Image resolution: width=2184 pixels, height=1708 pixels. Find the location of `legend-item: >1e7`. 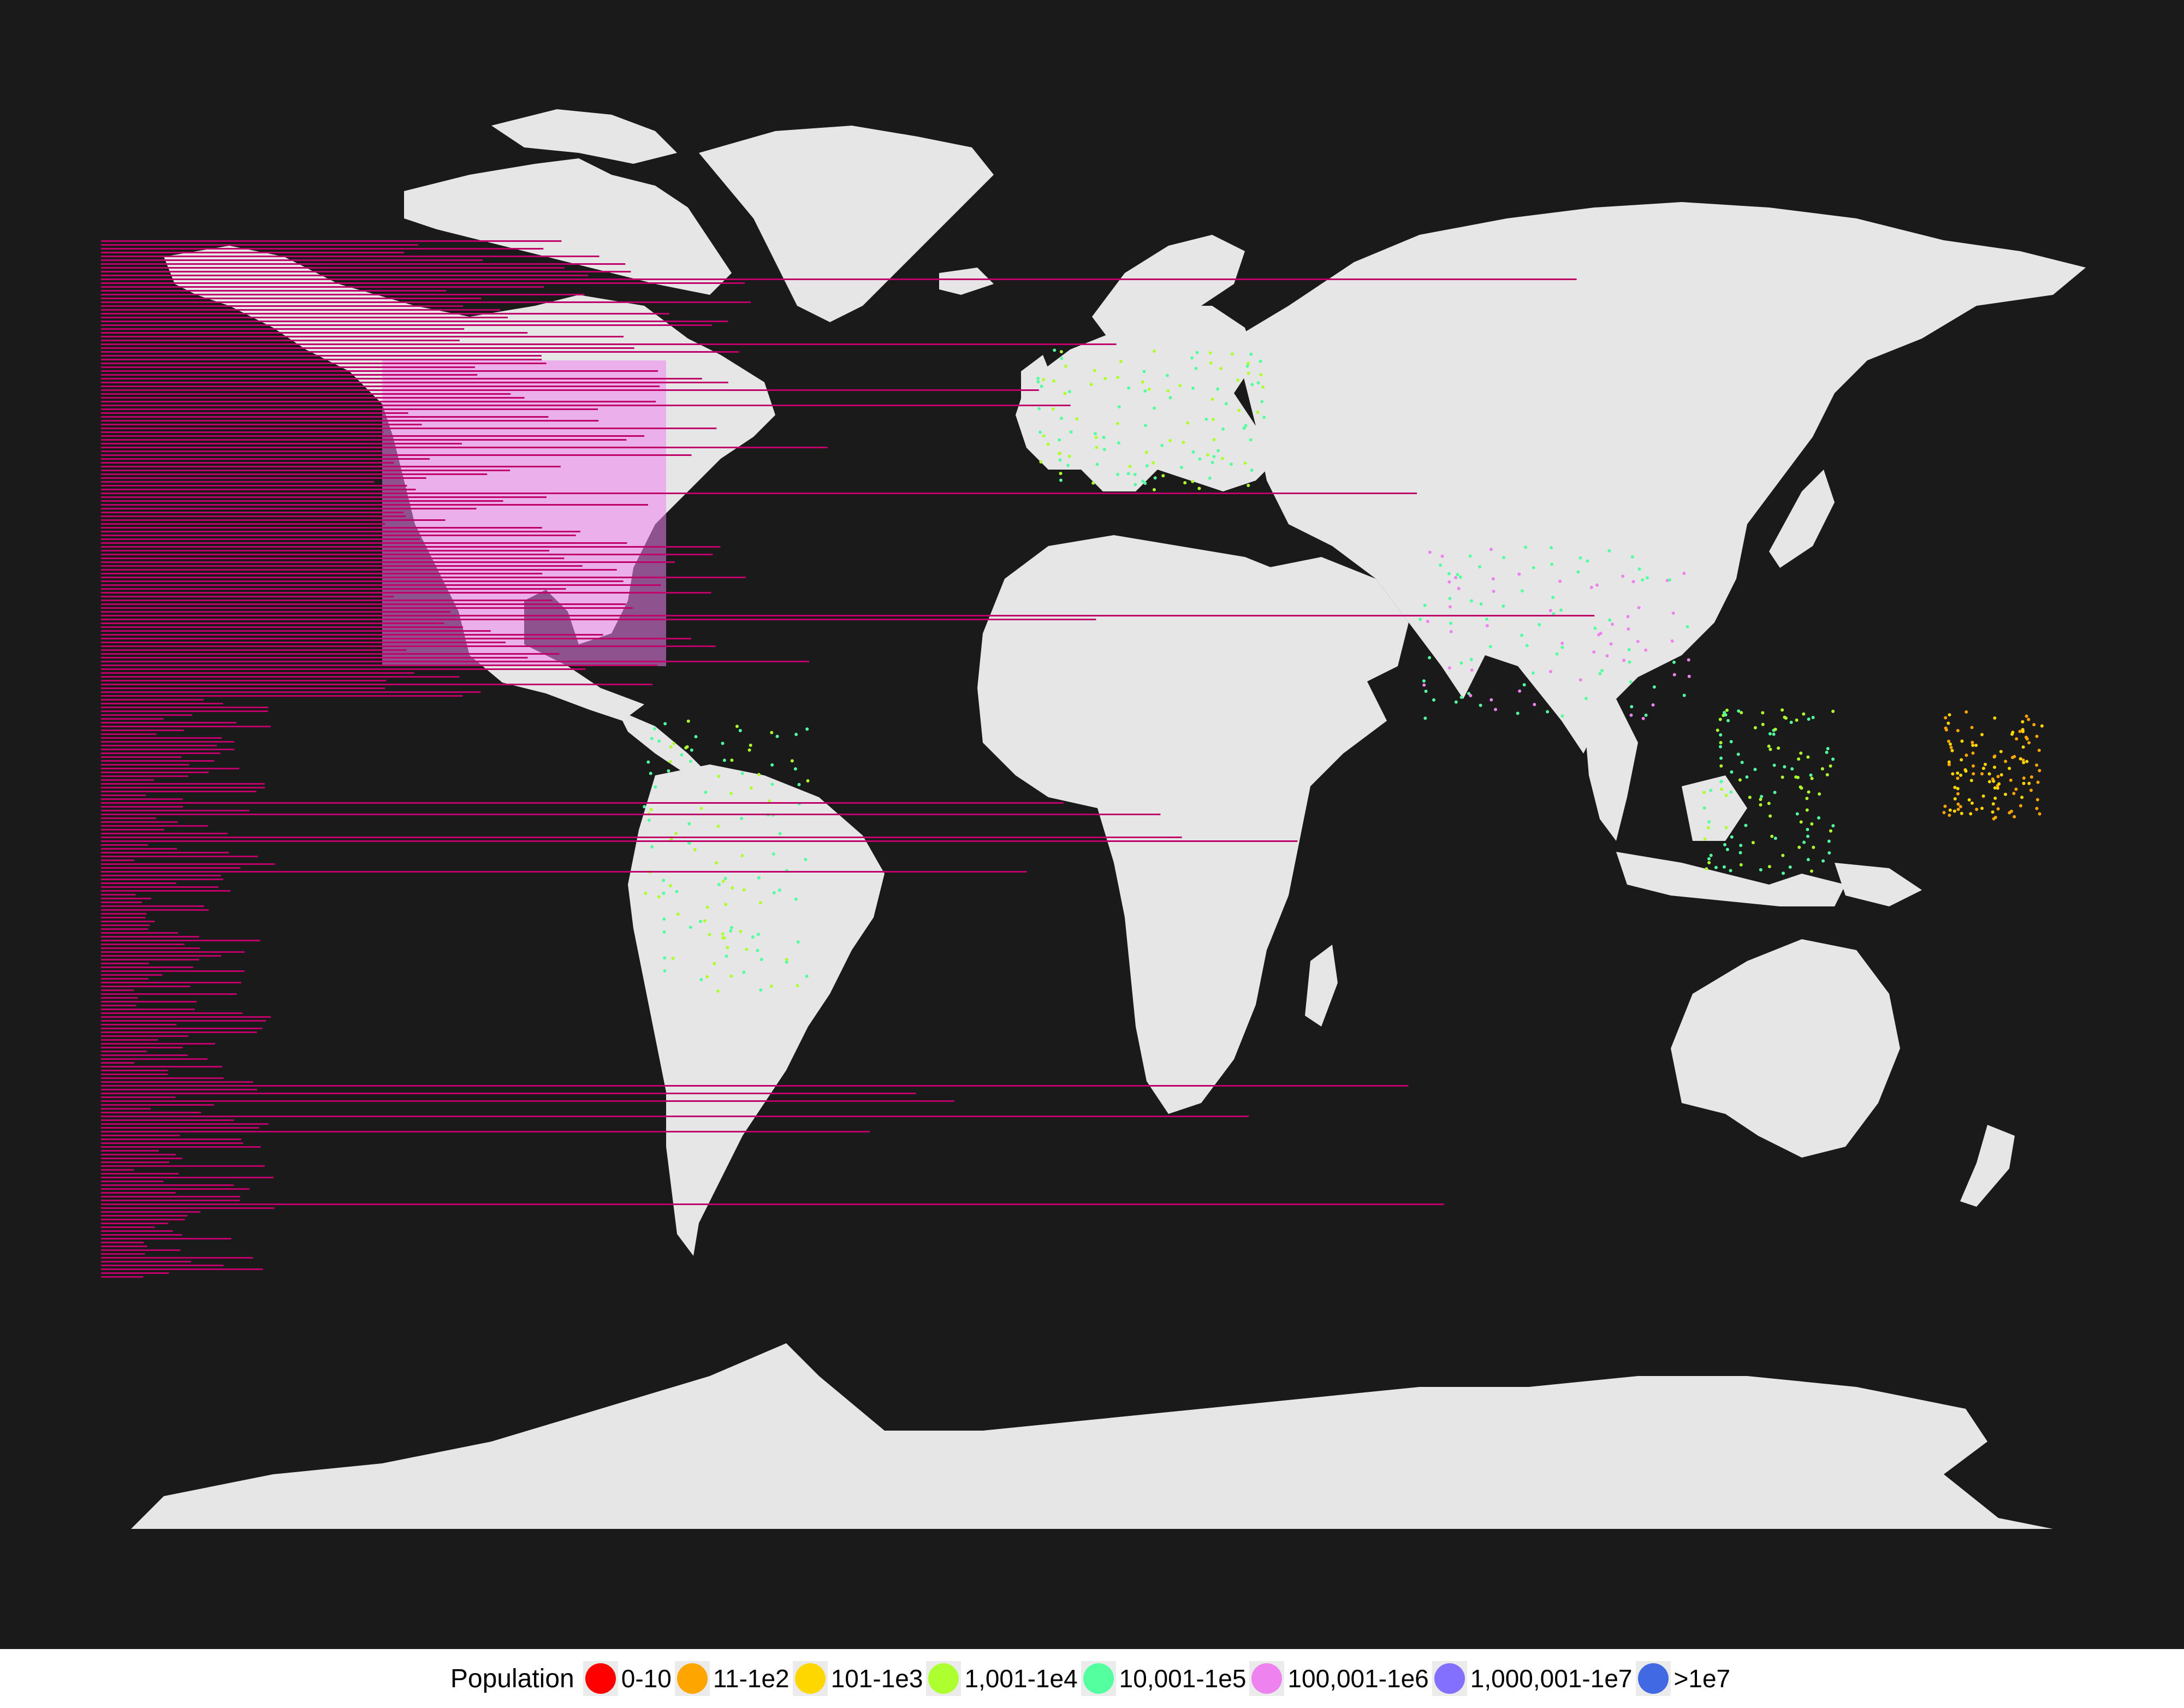

legend-item: >1e7 is located at coordinates (1682, 1678).